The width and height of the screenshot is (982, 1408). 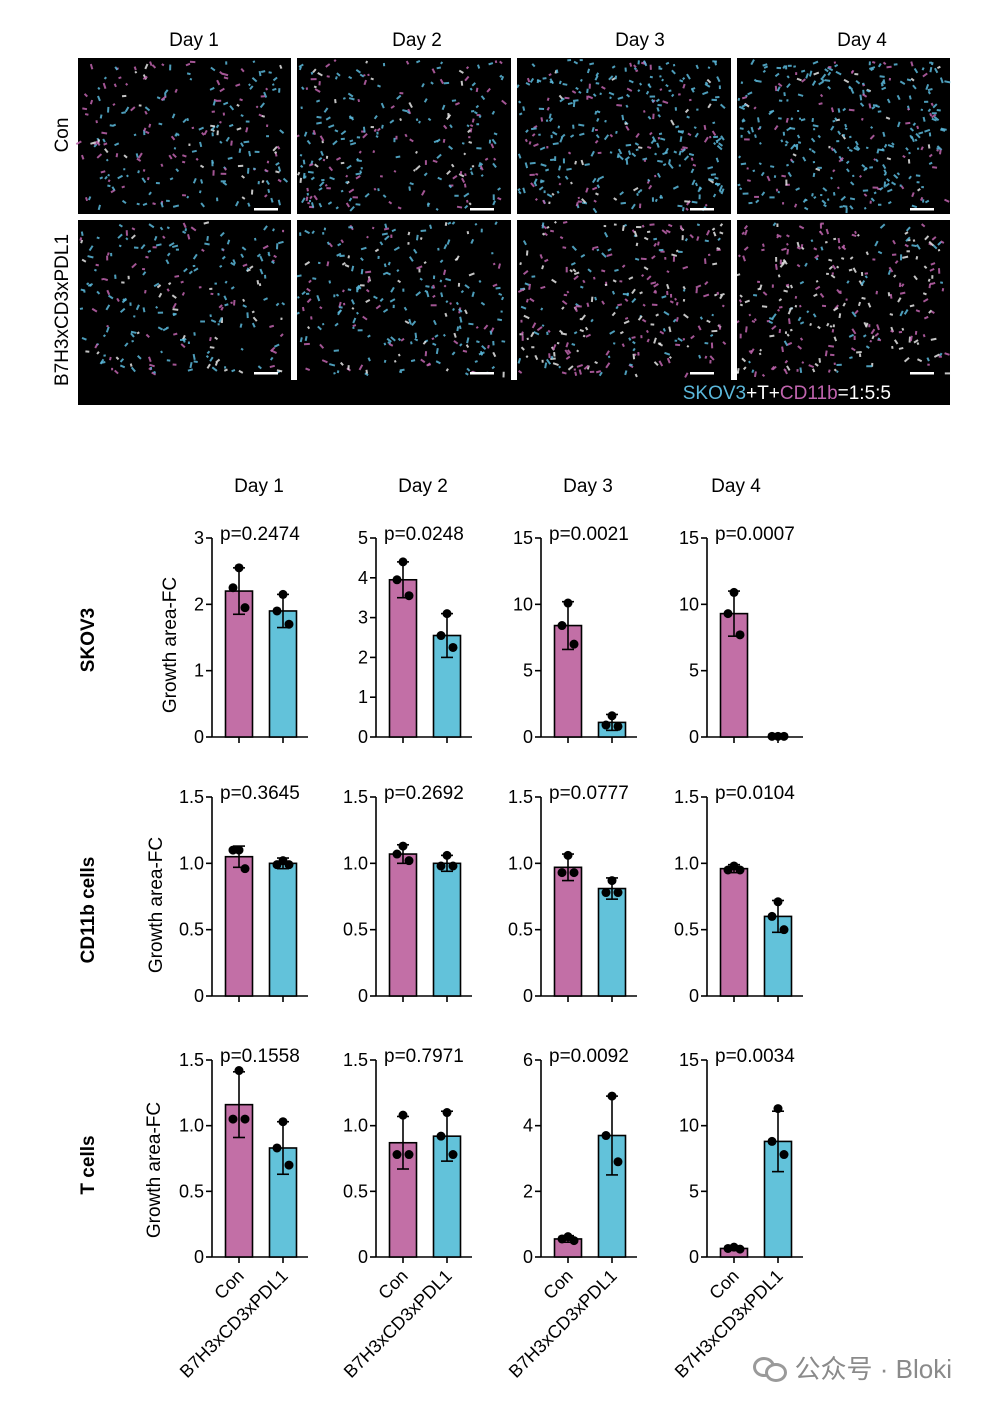 What do you see at coordinates (407, 894) in the screenshot?
I see `bar-chart: 00.51.01.5 p=0.2692` at bounding box center [407, 894].